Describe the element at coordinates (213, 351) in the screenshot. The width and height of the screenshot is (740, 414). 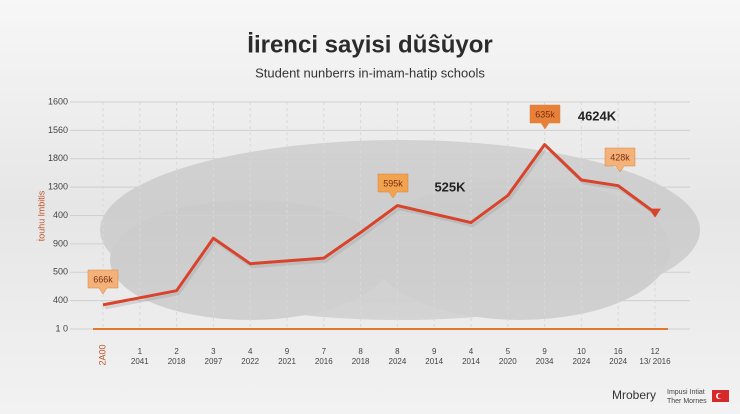
I see `x-tick-label: 3` at that location.